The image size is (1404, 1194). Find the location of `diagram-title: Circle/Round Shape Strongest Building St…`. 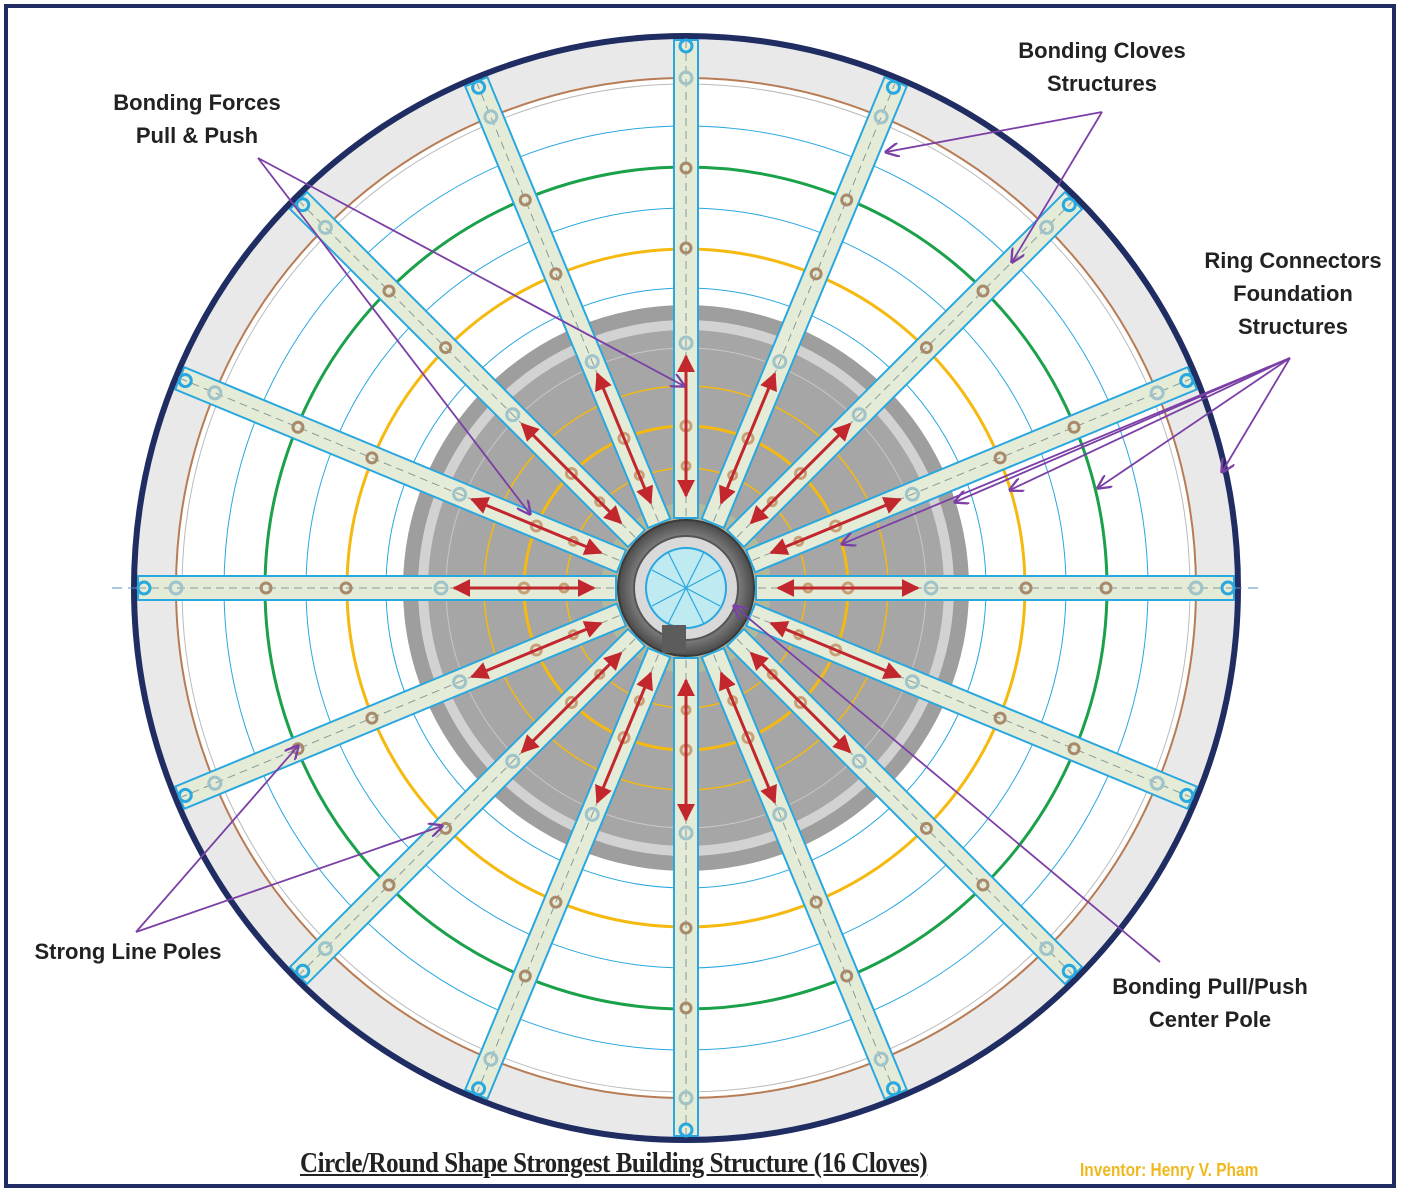

diagram-title: Circle/Round Shape Strongest Building St… is located at coordinates (613, 1163).